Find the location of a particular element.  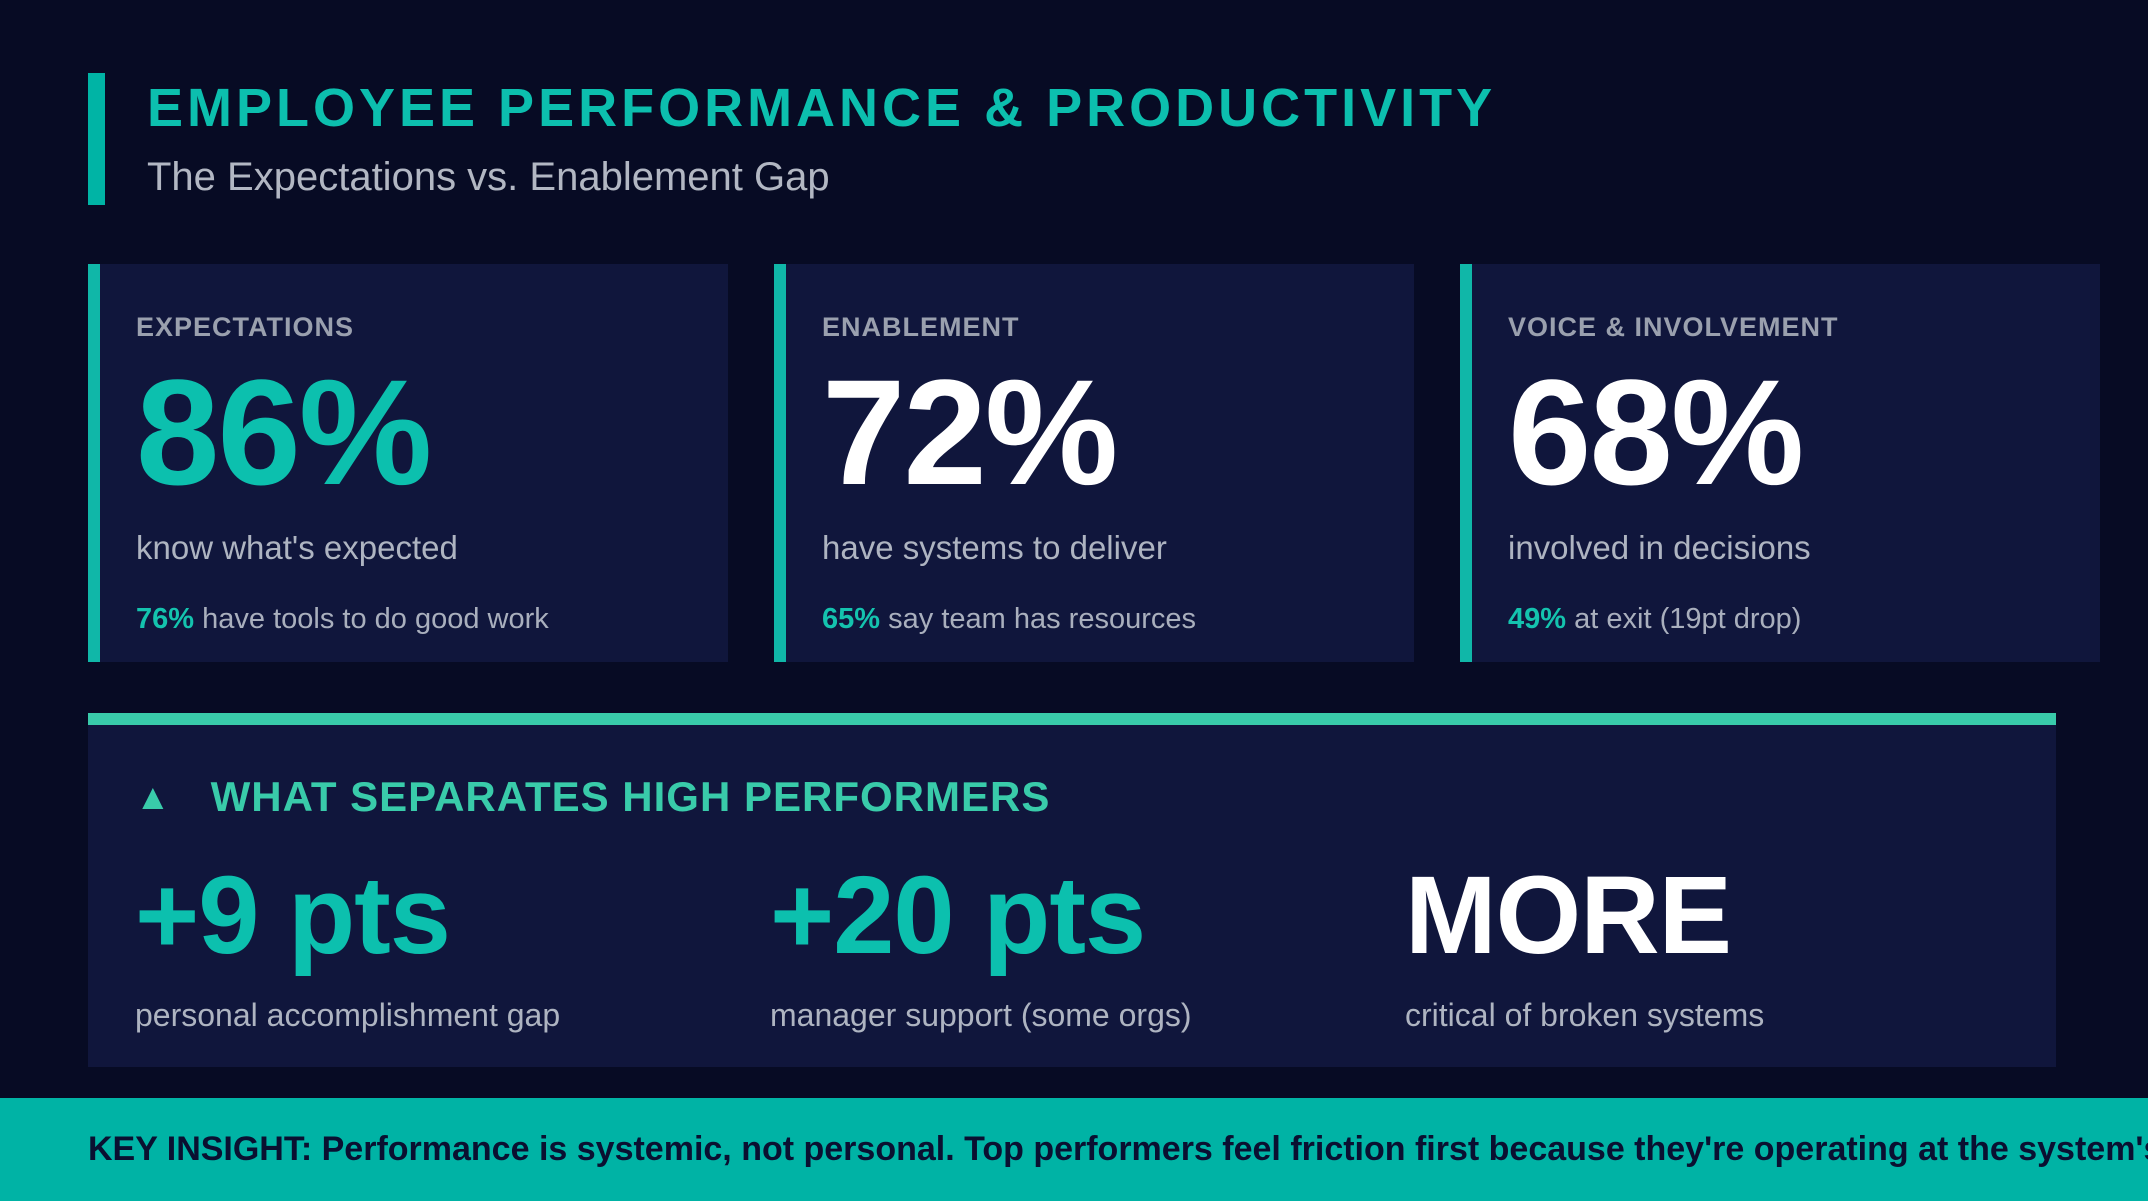

substat-value: 65% is located at coordinates (851, 619).